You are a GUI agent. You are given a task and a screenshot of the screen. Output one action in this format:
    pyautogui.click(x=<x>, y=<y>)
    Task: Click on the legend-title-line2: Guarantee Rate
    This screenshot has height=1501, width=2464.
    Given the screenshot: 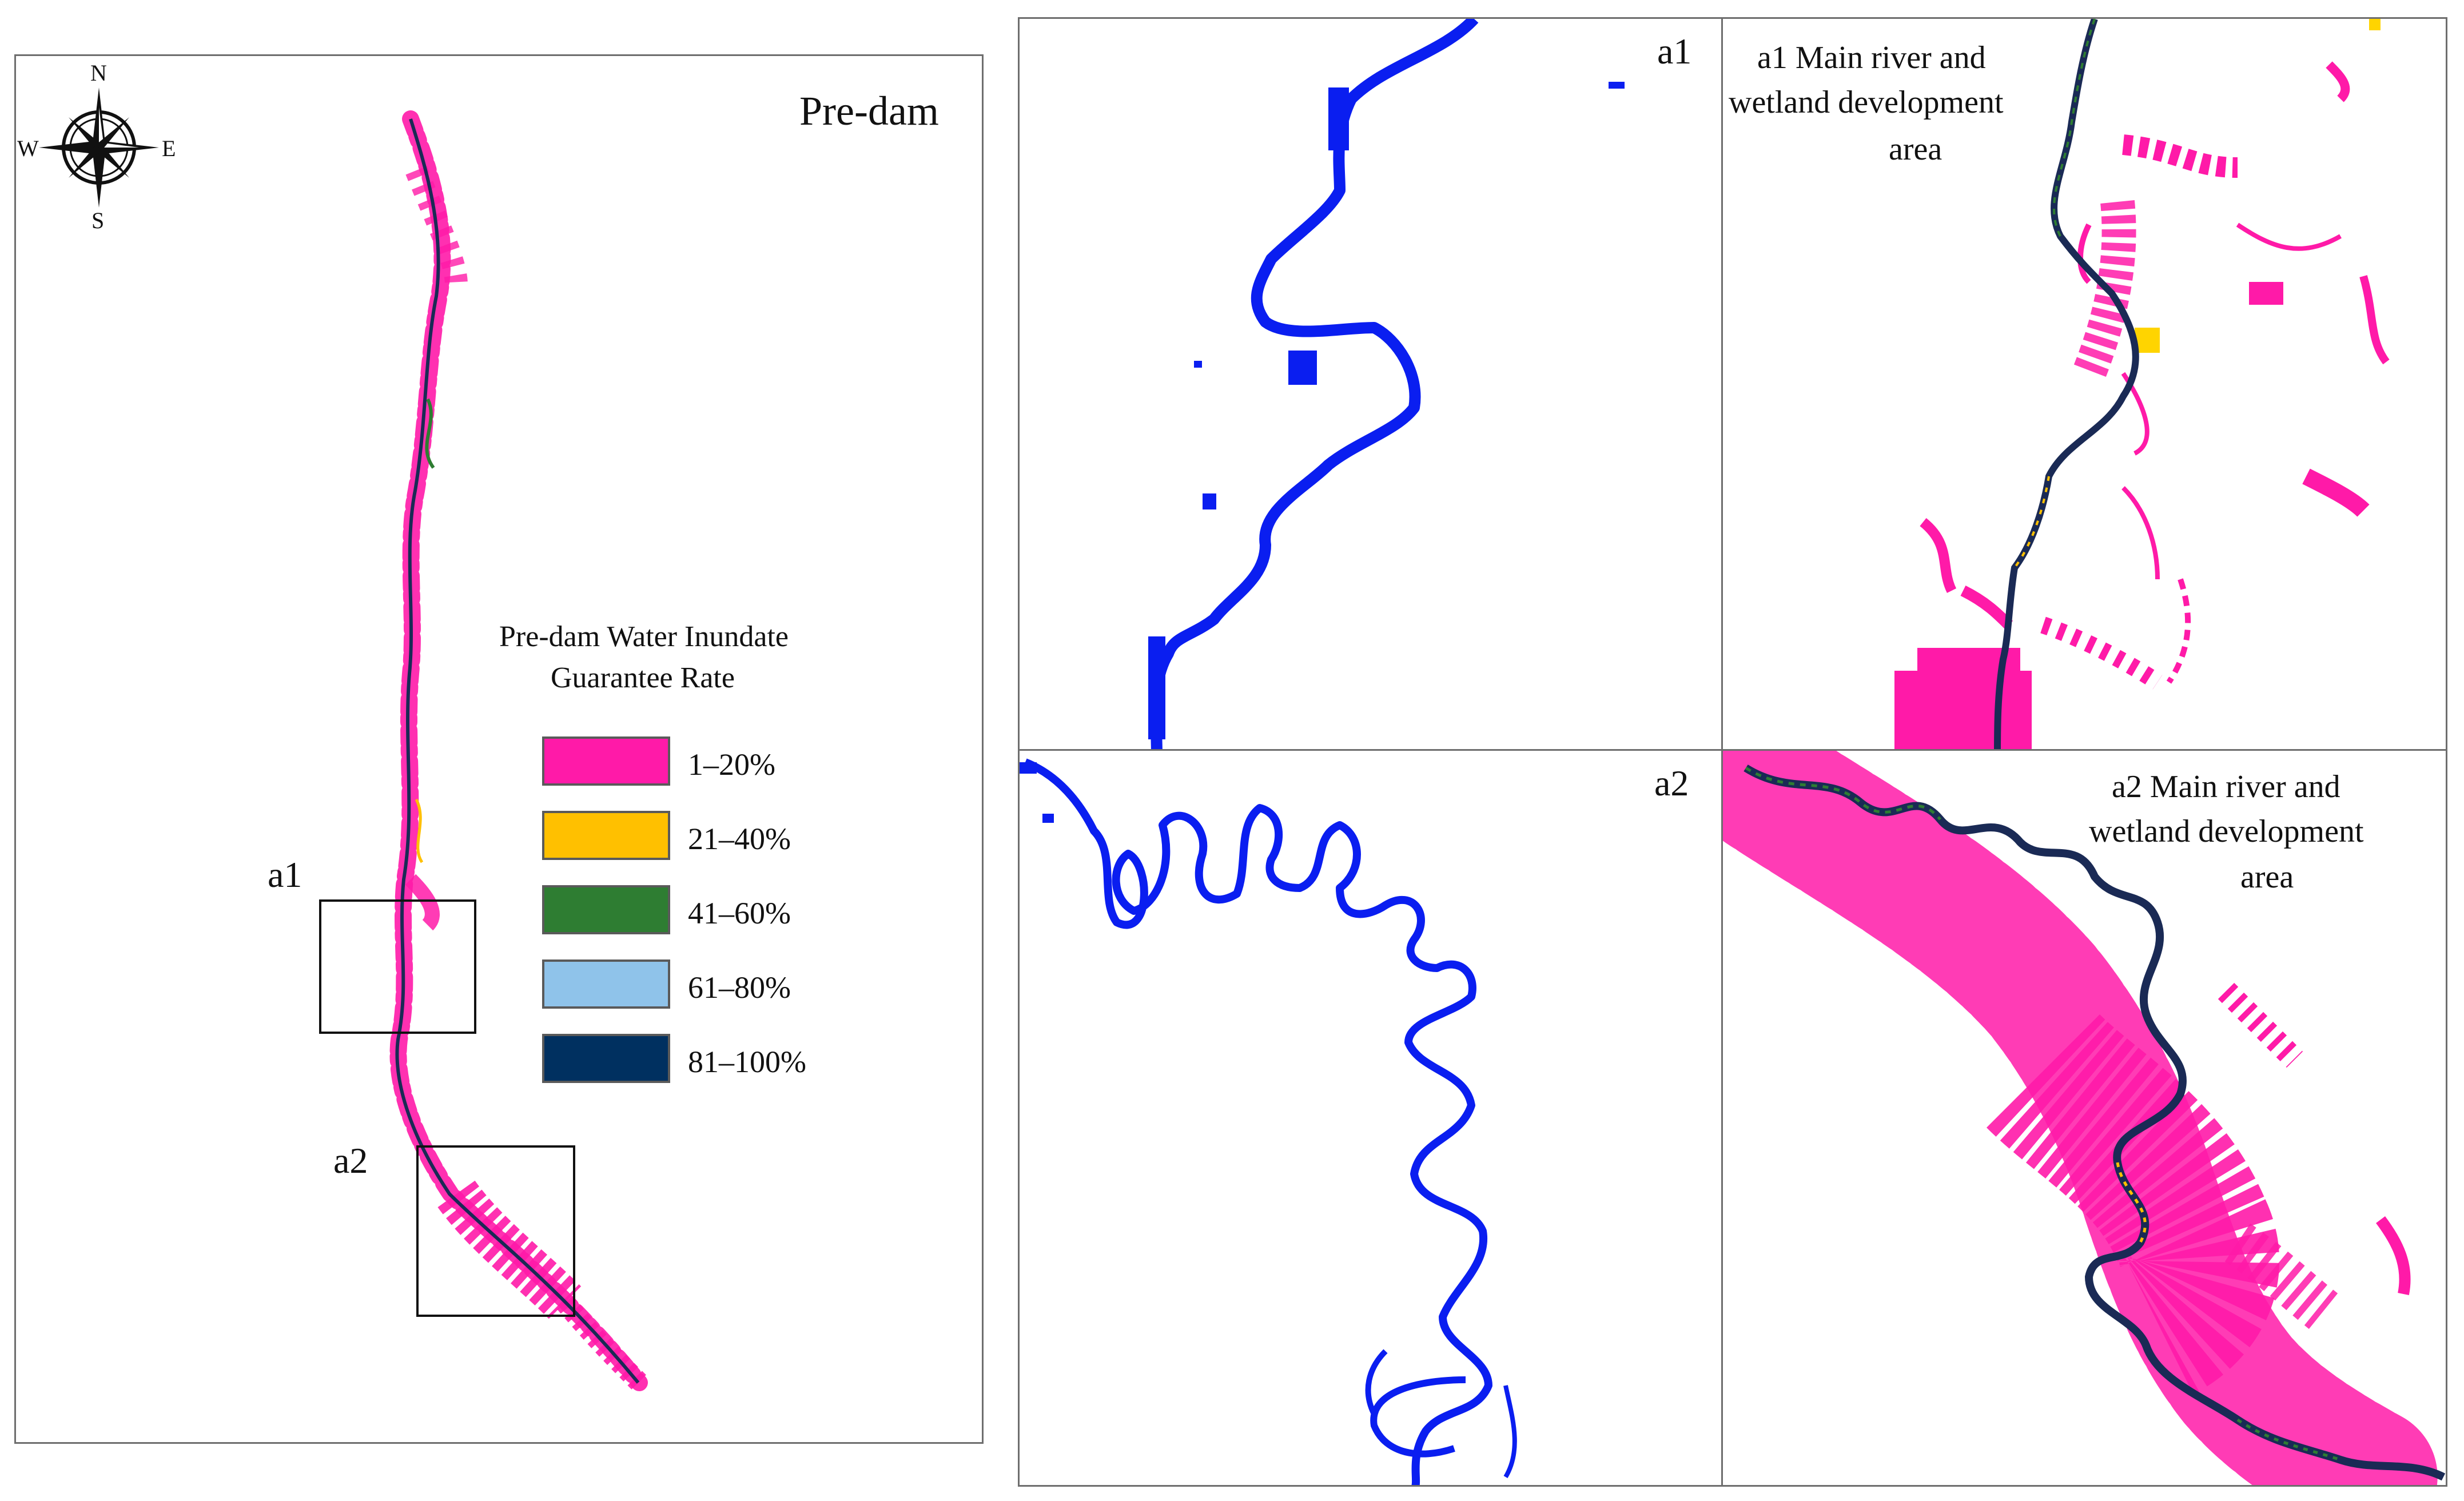 What is the action you would take?
    pyautogui.click(x=643, y=678)
    